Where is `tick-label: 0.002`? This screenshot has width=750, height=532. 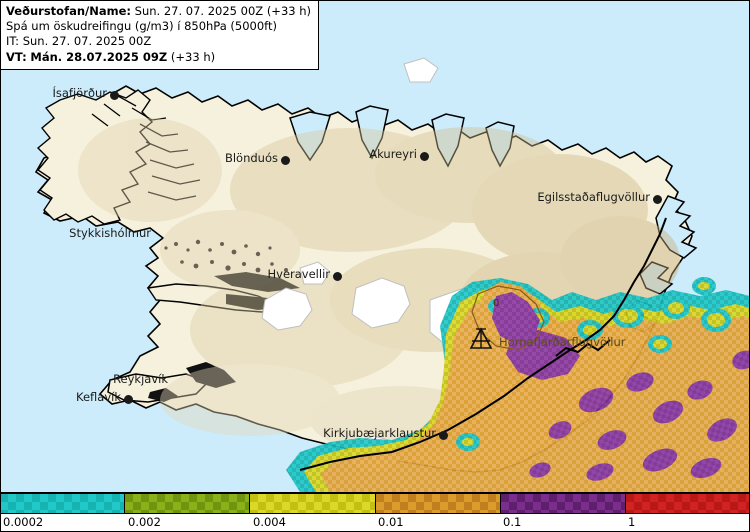 tick-label: 0.002 is located at coordinates (144, 522).